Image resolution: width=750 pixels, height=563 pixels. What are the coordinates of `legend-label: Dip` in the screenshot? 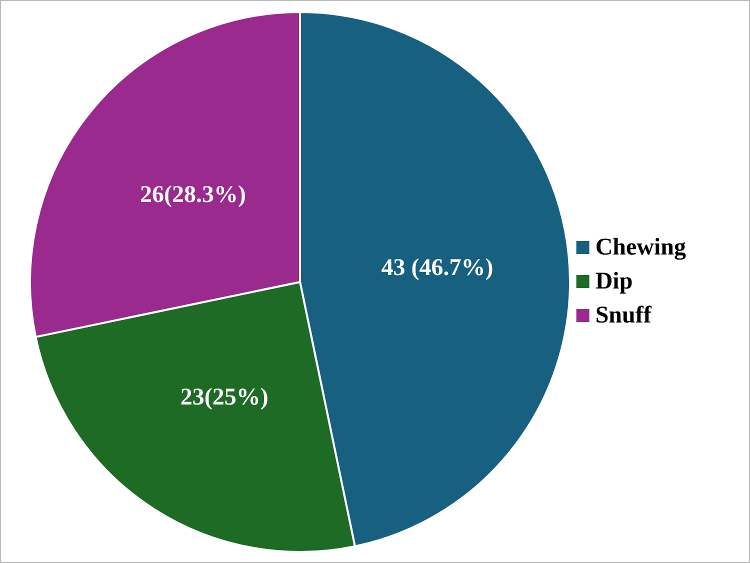 It's located at (614, 281).